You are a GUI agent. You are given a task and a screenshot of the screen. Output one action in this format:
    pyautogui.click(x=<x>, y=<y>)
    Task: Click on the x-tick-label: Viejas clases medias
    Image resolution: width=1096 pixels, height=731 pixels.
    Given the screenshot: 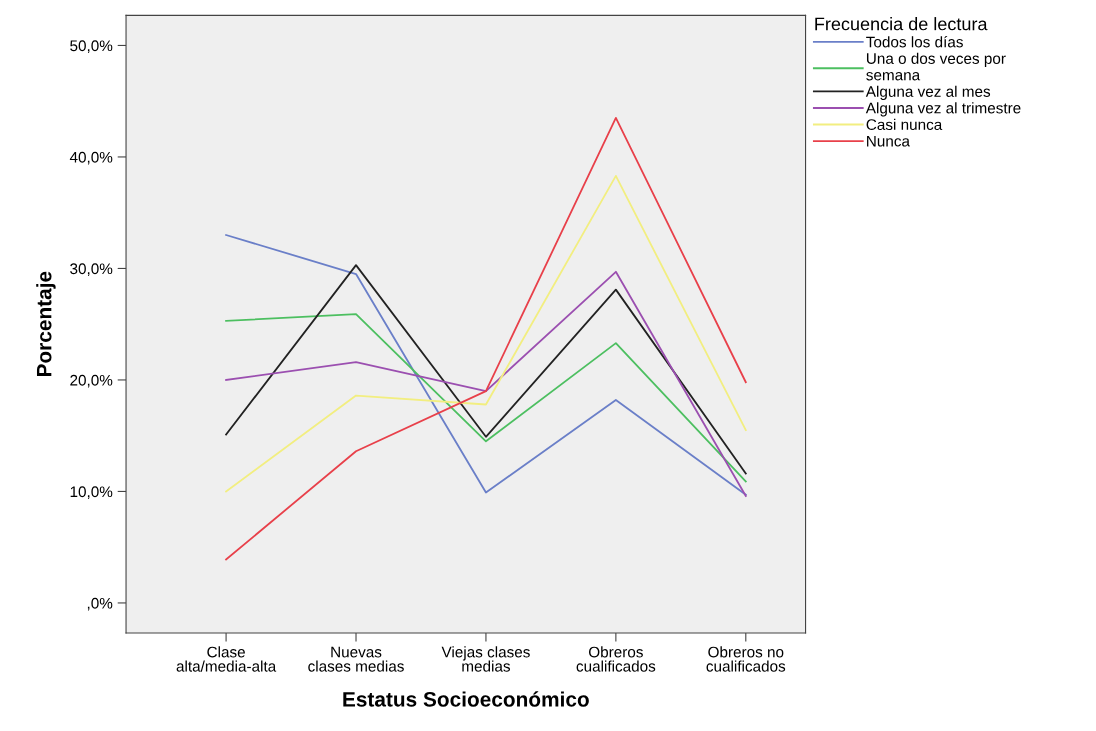 What is the action you would take?
    pyautogui.click(x=485, y=659)
    